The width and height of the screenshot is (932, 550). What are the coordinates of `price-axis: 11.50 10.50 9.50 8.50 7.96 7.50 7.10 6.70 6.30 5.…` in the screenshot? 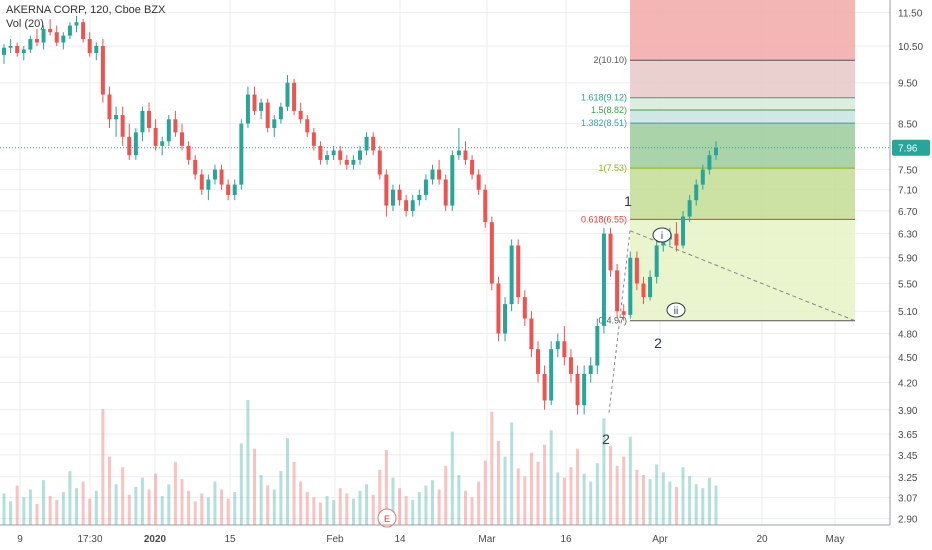 It's located at (910, 275).